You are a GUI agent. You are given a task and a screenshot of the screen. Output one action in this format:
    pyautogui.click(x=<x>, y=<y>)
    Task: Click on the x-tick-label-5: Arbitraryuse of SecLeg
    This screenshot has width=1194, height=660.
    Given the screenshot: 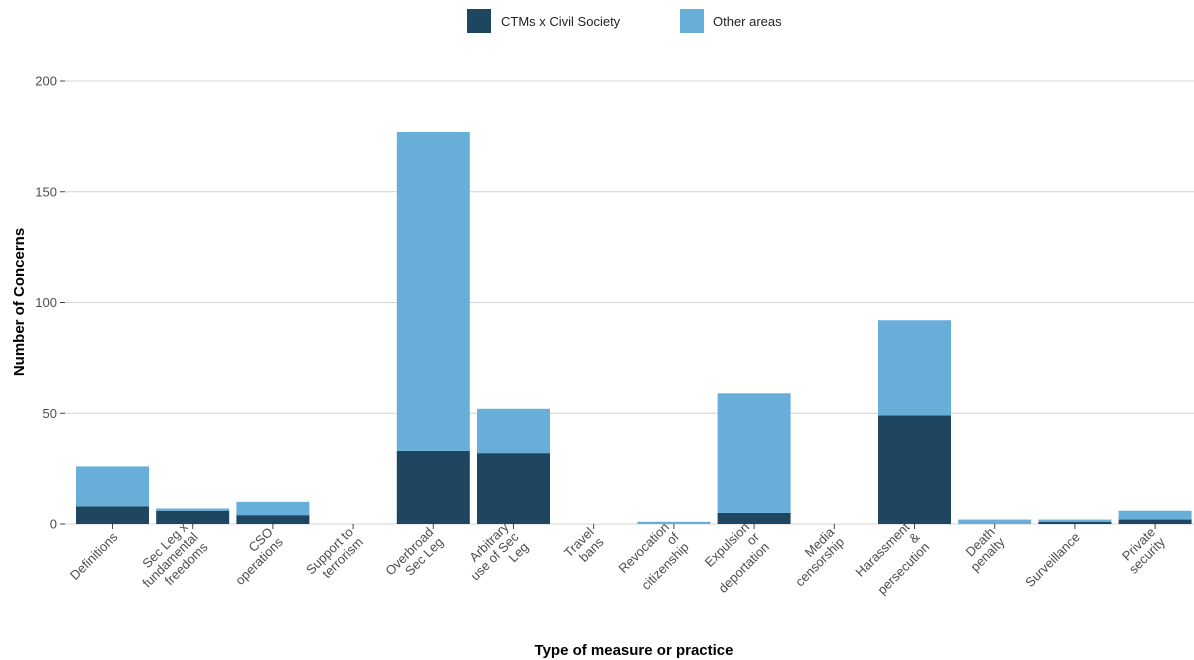 What is the action you would take?
    pyautogui.click(x=495, y=556)
    